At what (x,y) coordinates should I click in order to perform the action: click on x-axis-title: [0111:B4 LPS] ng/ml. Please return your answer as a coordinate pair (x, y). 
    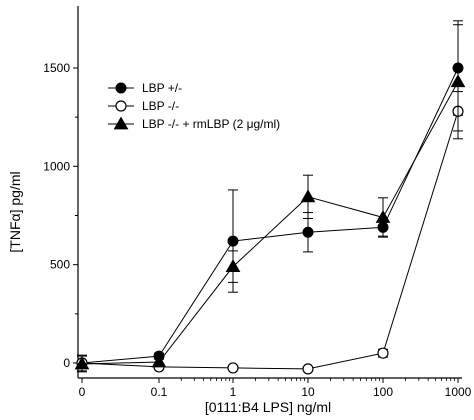
    Looking at the image, I should click on (268, 407).